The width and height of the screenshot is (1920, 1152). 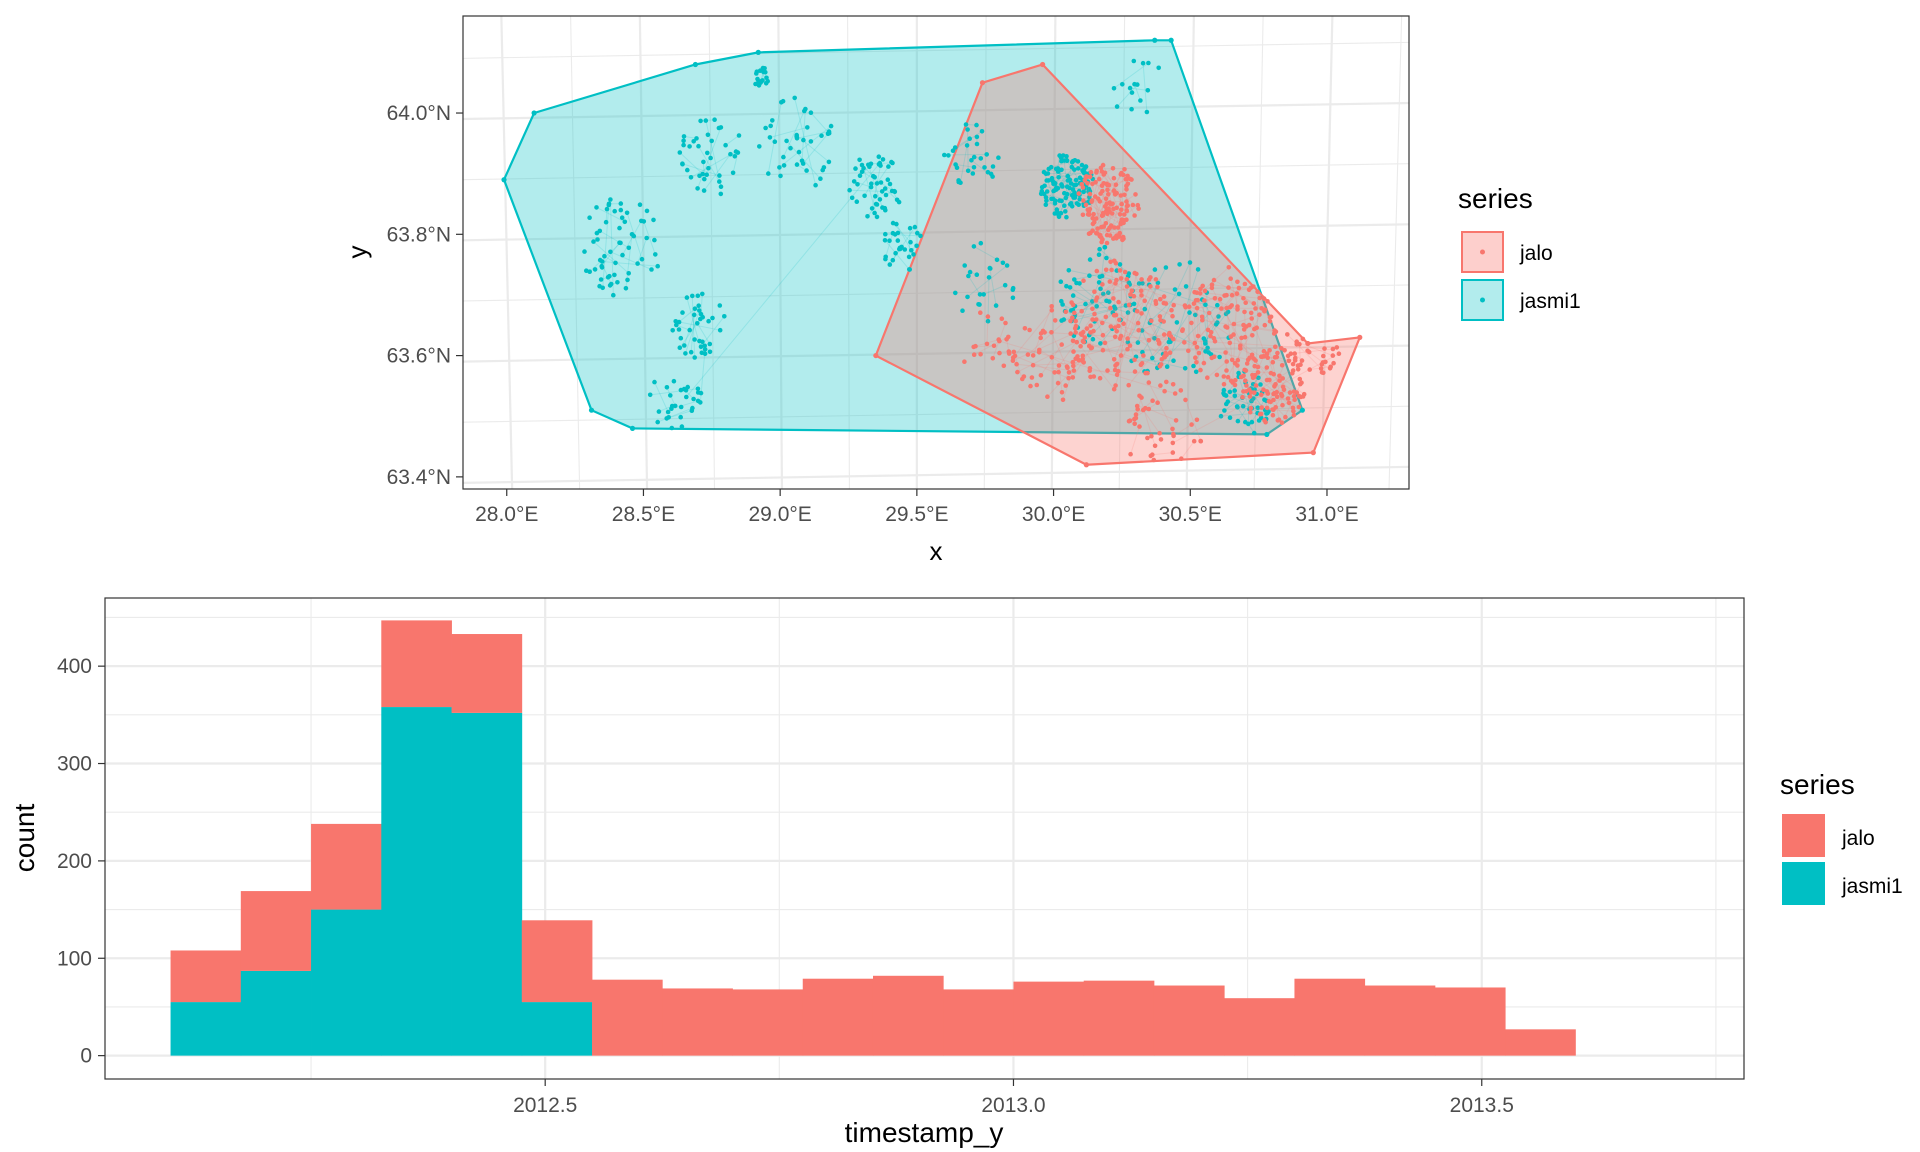 I want to click on map-gridline-x, so click(x=1053, y=252).